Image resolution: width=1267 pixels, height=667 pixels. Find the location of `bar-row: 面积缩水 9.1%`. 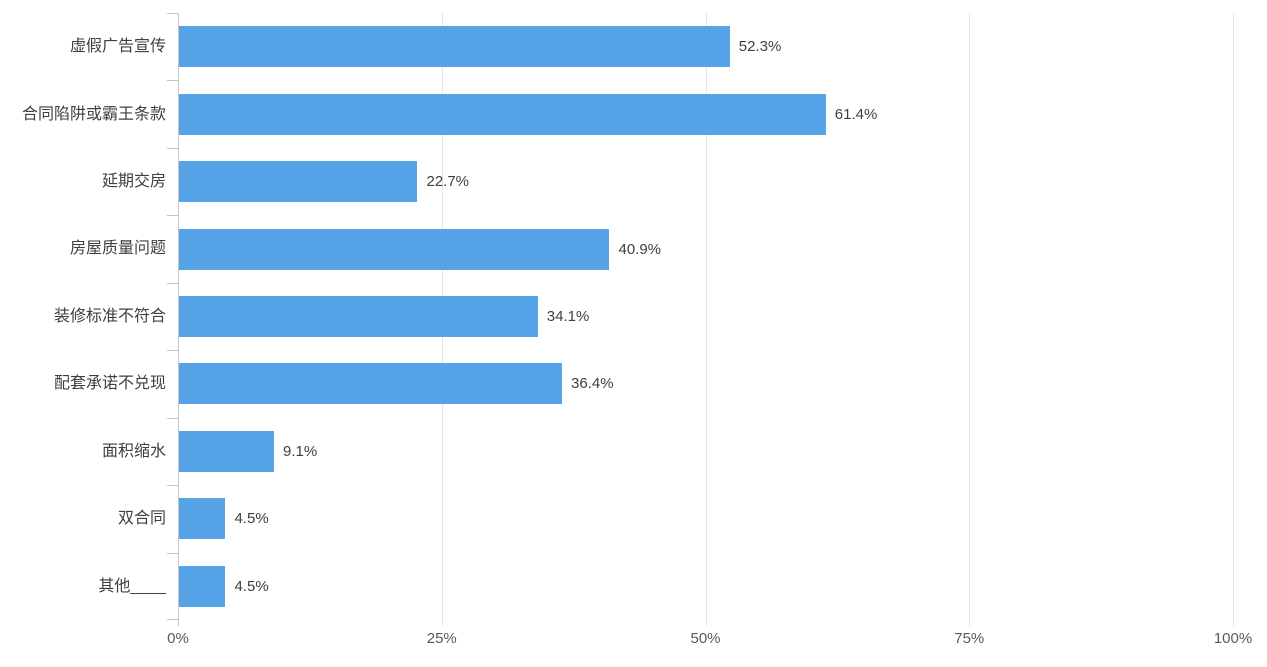

bar-row: 面积缩水 9.1% is located at coordinates (667, 451).